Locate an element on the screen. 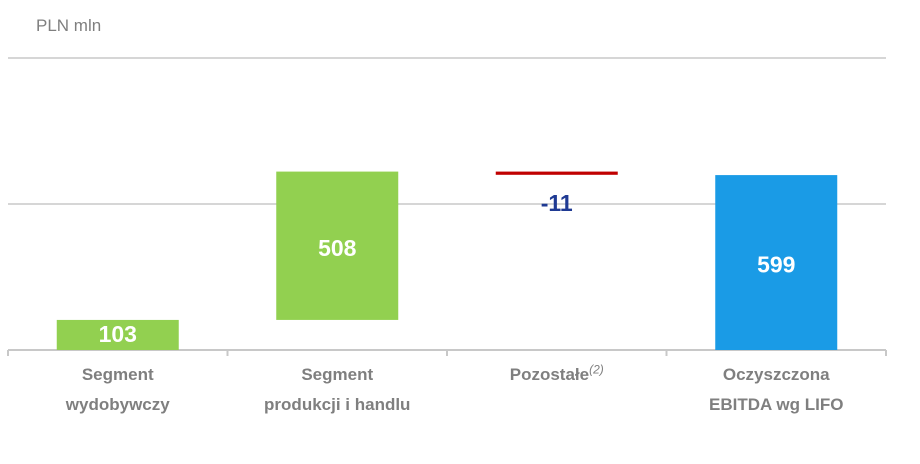 This screenshot has width=920, height=464. value-label: 103 is located at coordinates (118, 334).